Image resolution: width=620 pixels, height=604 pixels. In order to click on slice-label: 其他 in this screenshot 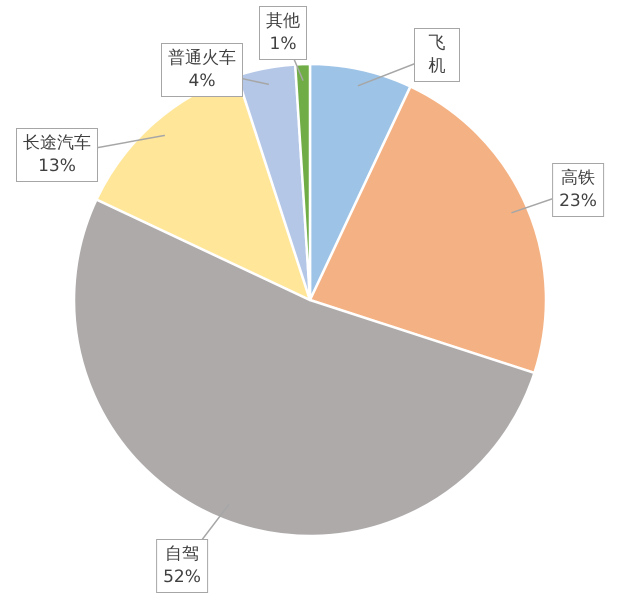, I will do `click(283, 21)`.